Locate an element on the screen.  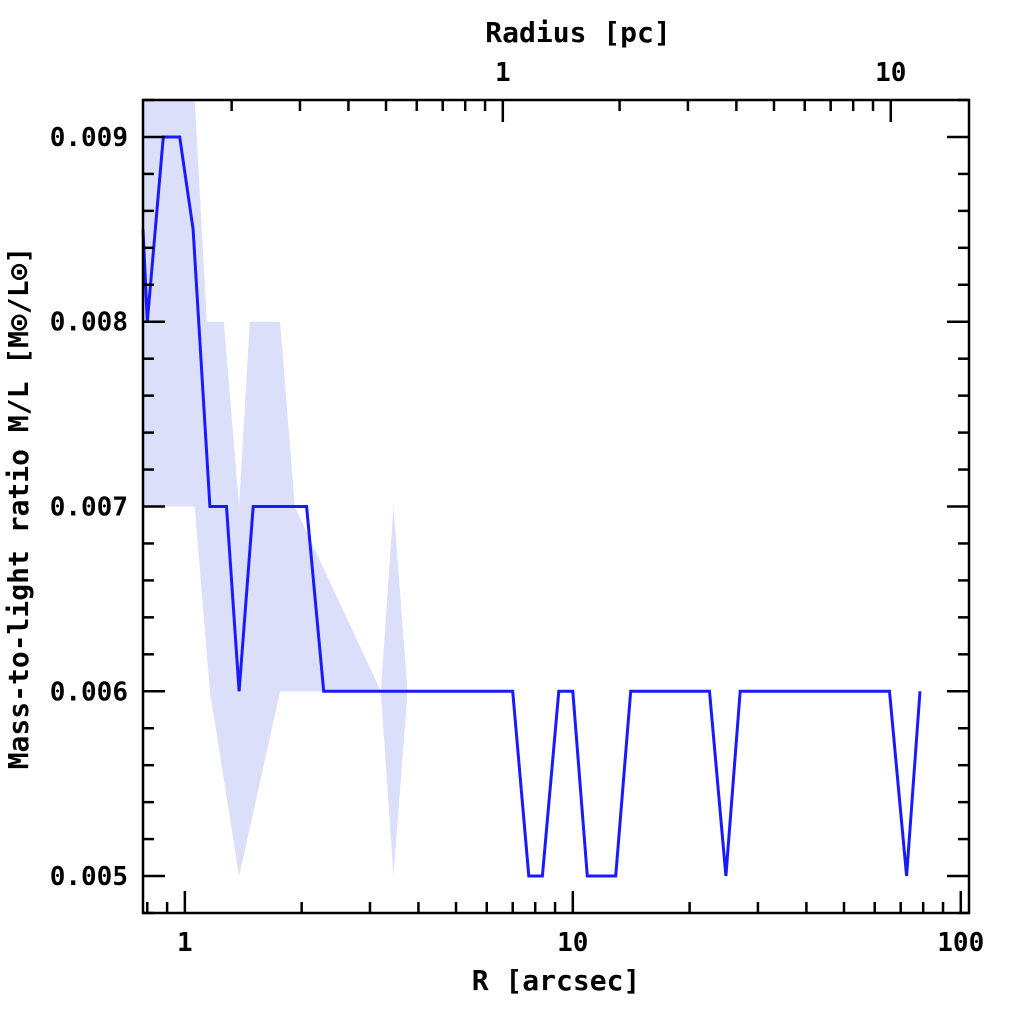
x-axis-title: R [arcsec] is located at coordinates (556, 980).